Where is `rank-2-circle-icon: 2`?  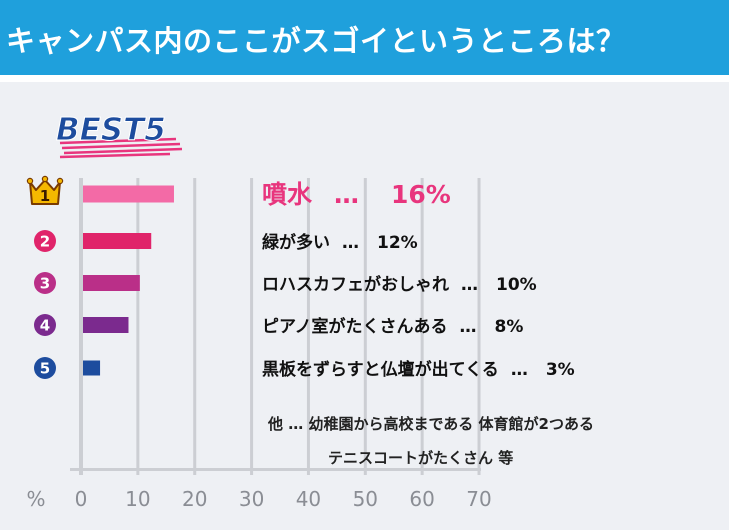 rank-2-circle-icon: 2 is located at coordinates (45, 241).